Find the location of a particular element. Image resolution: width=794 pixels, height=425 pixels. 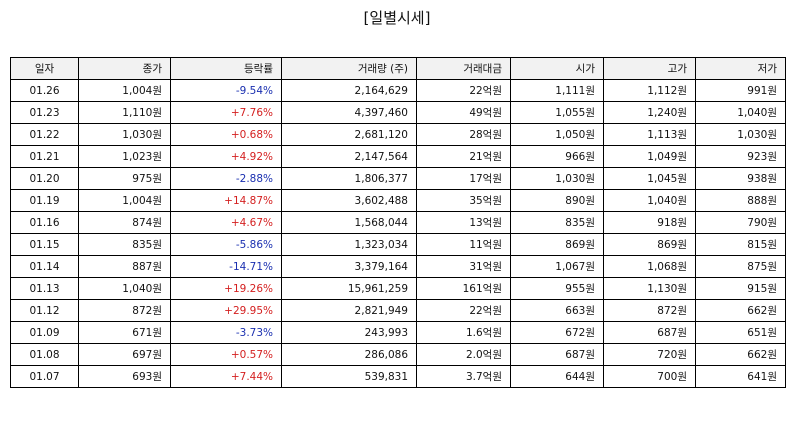

cell-volume: 4,397,460 is located at coordinates (349, 112).